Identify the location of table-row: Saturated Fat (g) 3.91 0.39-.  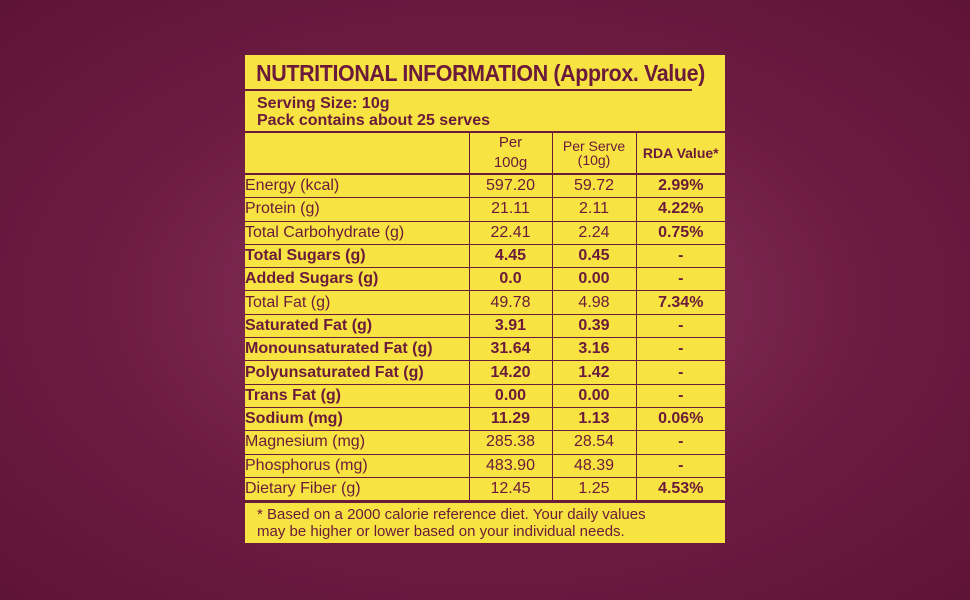
(485, 326).